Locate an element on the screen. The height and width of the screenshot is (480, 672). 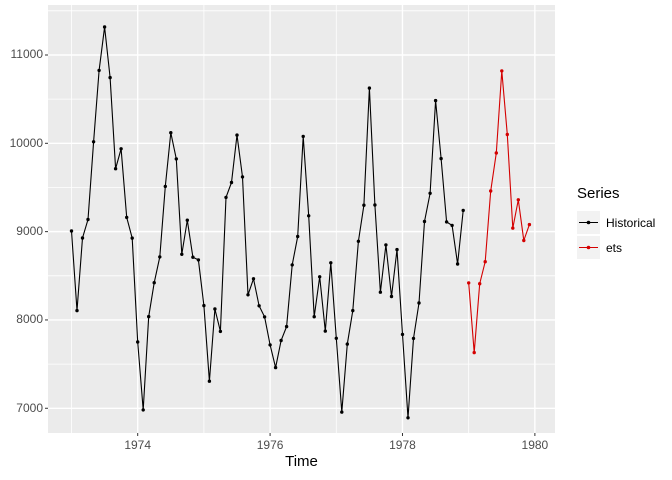
y-axis-tick-label: 9000 is located at coordinates (29, 231).